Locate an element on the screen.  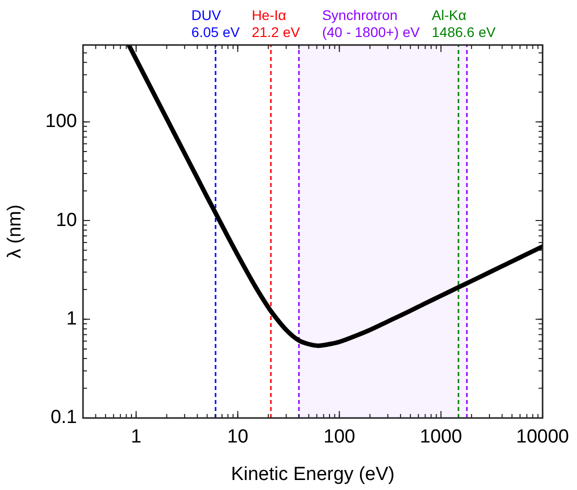
x-tick-label: 10 is located at coordinates (237, 437).